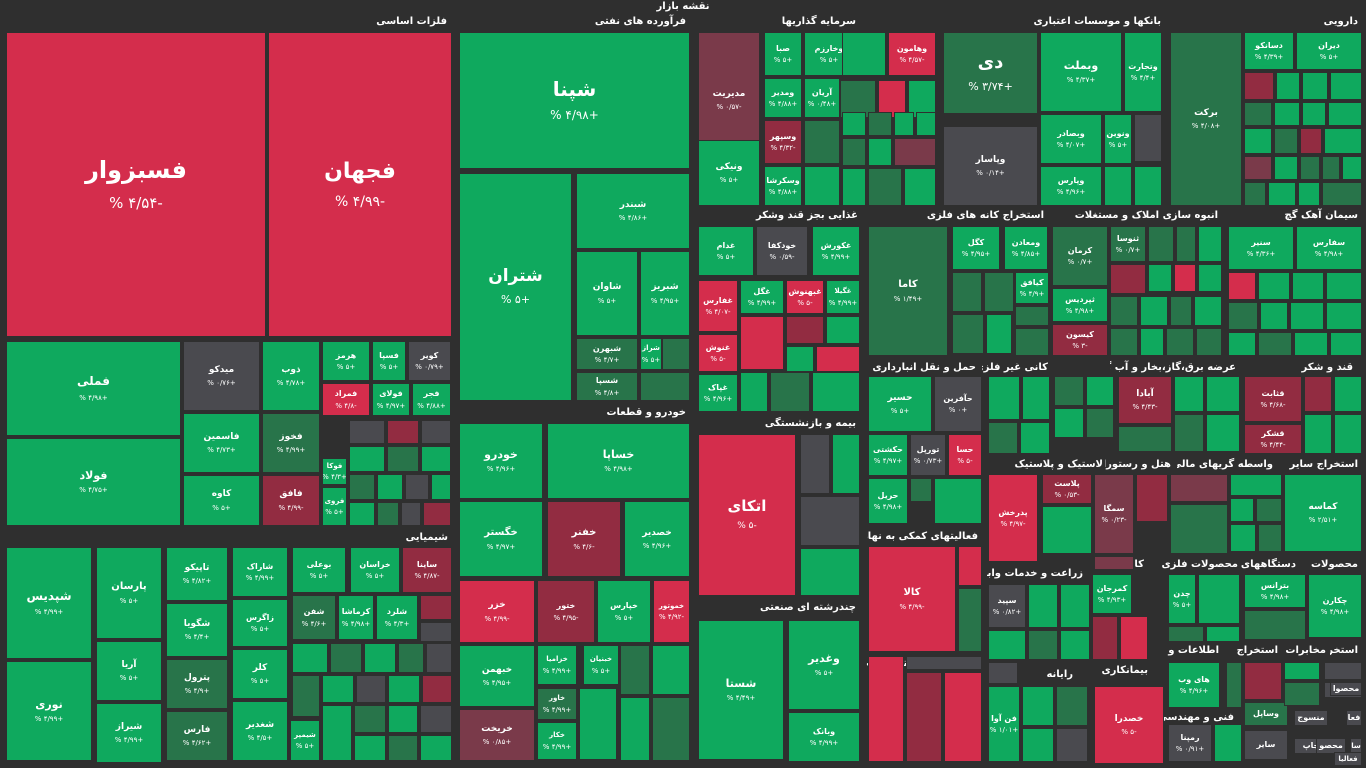 The width and height of the screenshot is (1366, 768). I want to click on stock-tile: فسبزوار -۴/۵۴ %, so click(136, 184).